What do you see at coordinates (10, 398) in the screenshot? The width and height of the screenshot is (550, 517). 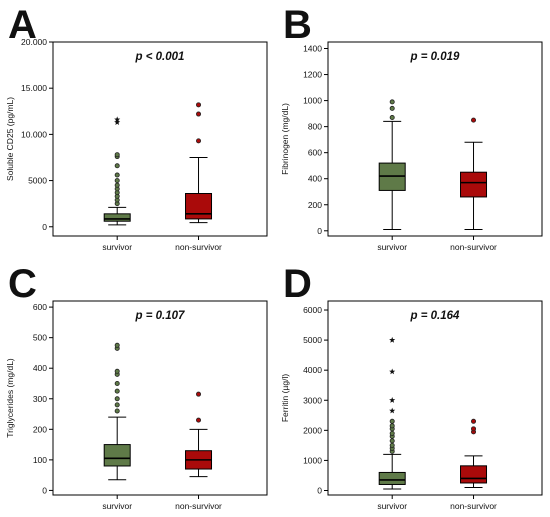 I see `y-axis-label: Triglycerides (mg/dL)` at bounding box center [10, 398].